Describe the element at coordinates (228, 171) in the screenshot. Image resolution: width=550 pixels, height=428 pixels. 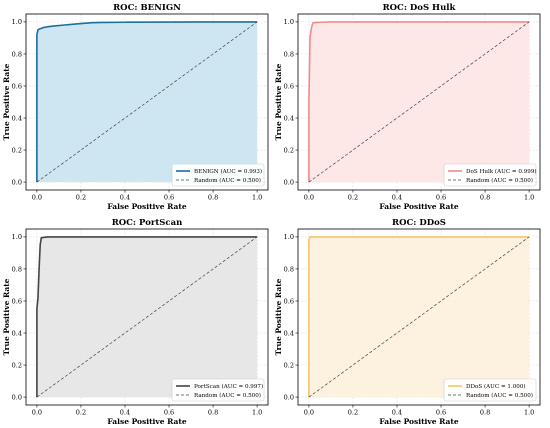
I see `legend-label: BENIGN (AUC = 0.993)` at that location.